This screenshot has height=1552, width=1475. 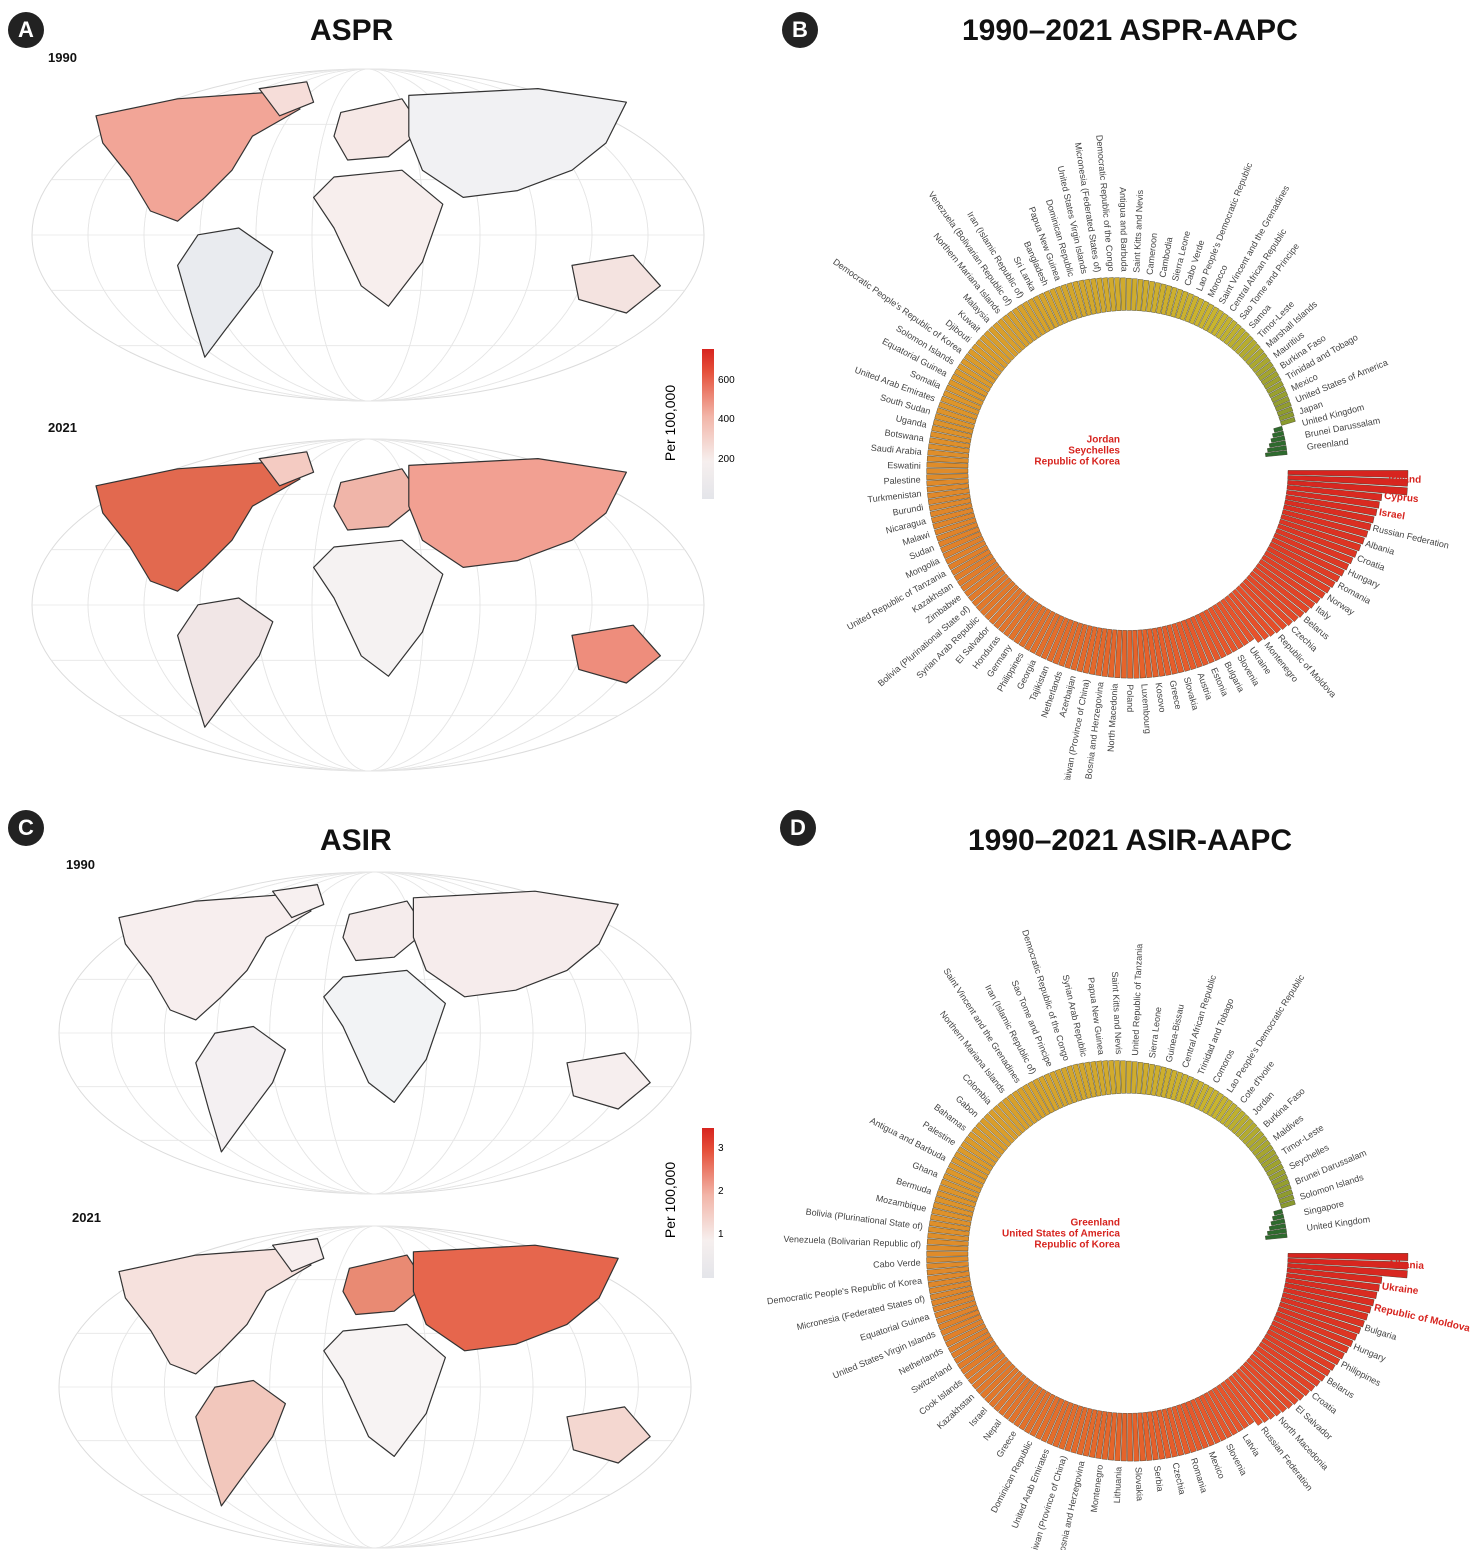 I want to click on panel-badge: B, so click(x=800, y=30).